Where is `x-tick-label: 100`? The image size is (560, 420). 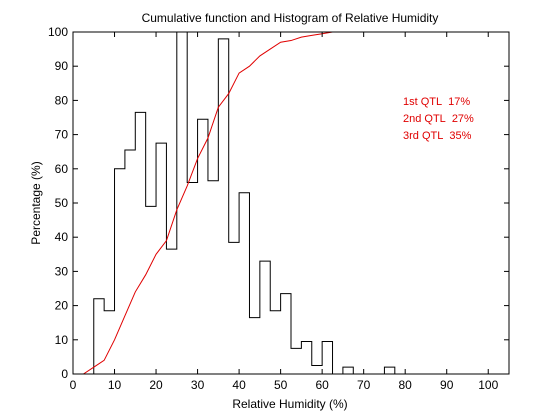 x-tick-label: 100 is located at coordinates (488, 385).